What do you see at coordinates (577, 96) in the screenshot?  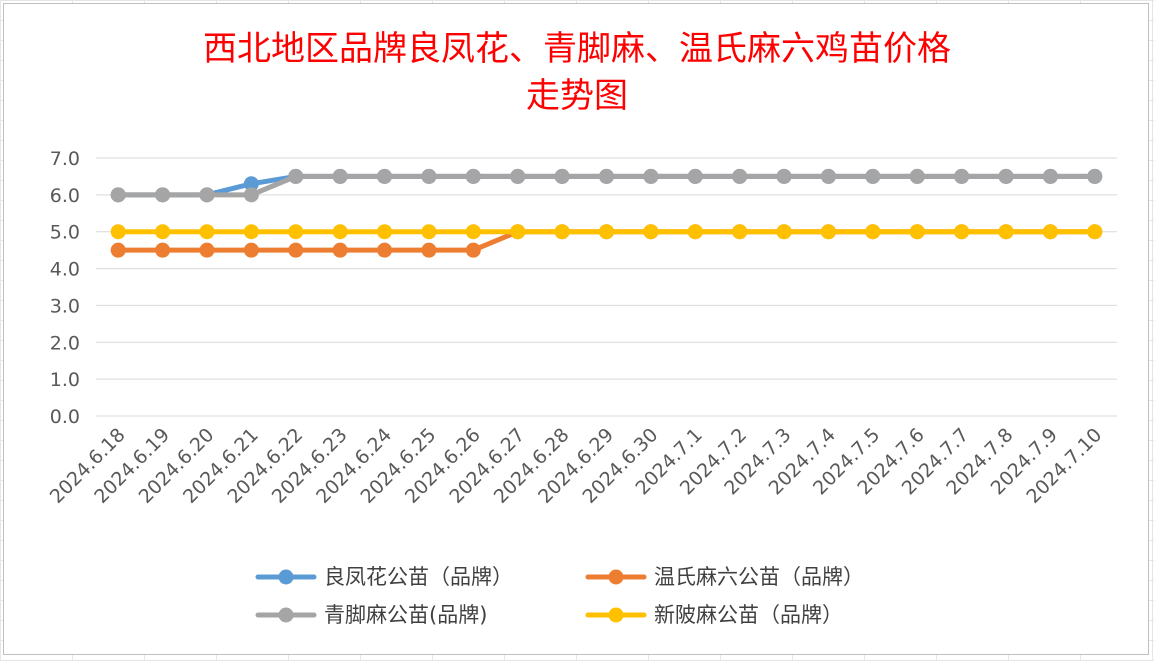 I see `chart-title-line-2: 走势图` at bounding box center [577, 96].